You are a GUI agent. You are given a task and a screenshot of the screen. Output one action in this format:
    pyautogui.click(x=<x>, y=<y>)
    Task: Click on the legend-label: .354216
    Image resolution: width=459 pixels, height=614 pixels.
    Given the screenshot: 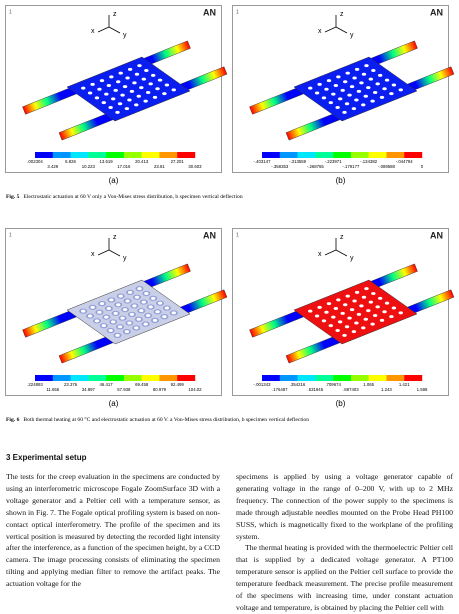 What is the action you would take?
    pyautogui.click(x=298, y=384)
    